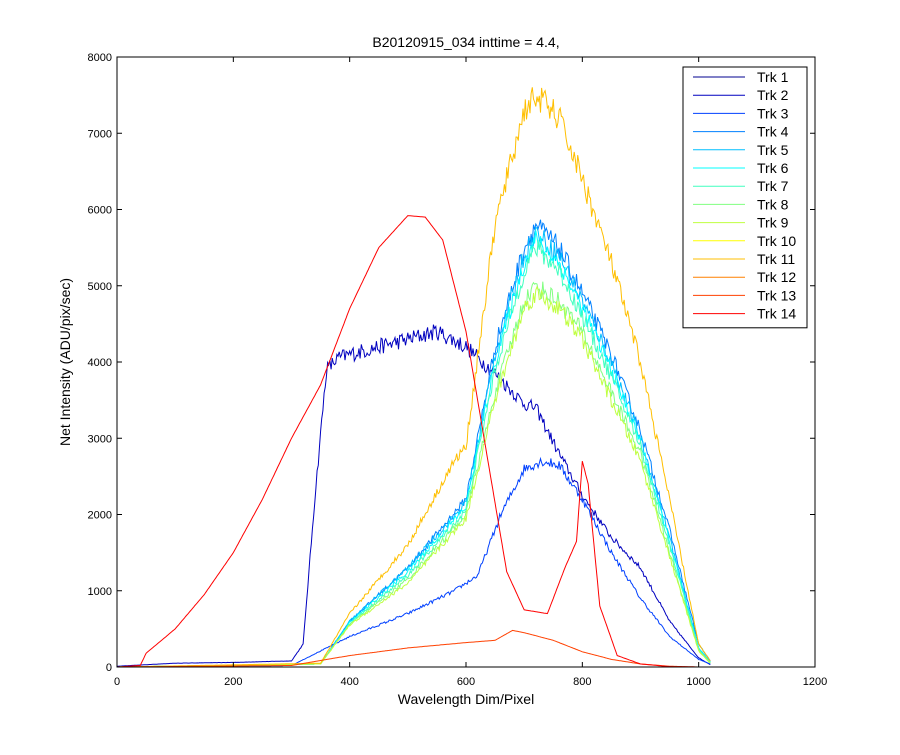 The width and height of the screenshot is (900, 755). I want to click on y-tick-label: 6000, so click(100, 211).